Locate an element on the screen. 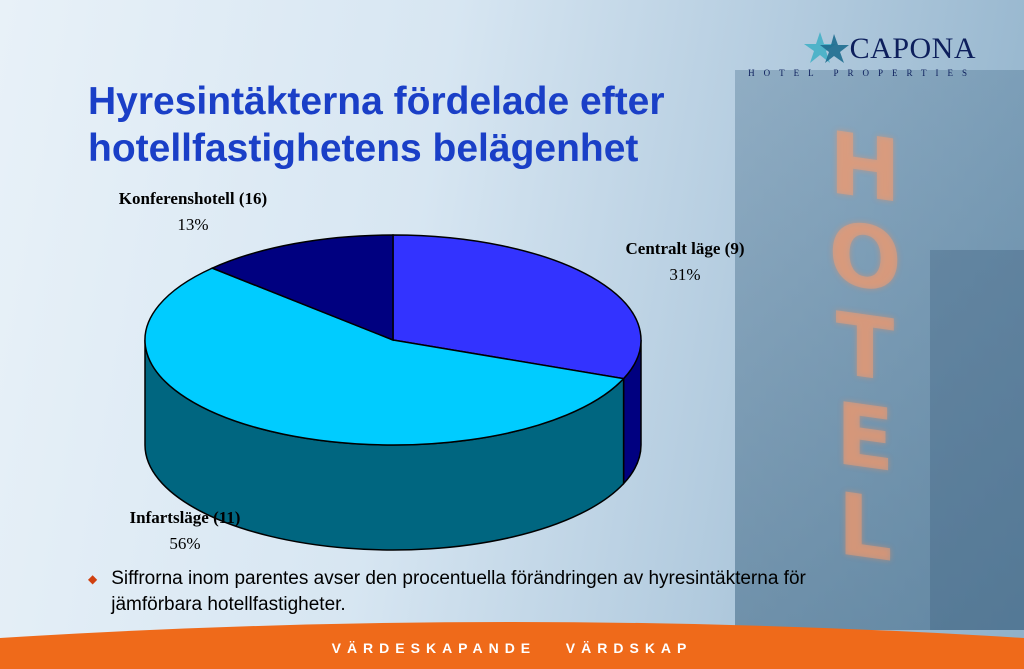  star-logo-icon is located at coordinates (826, 47).